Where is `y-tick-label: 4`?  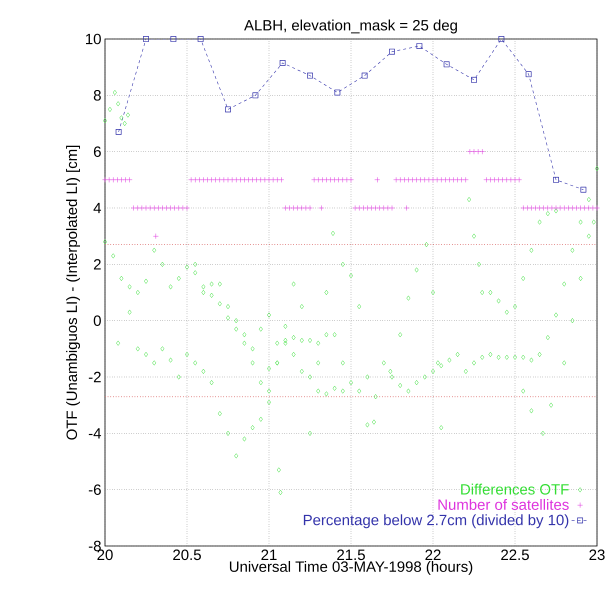 y-tick-label: 4 is located at coordinates (98, 208).